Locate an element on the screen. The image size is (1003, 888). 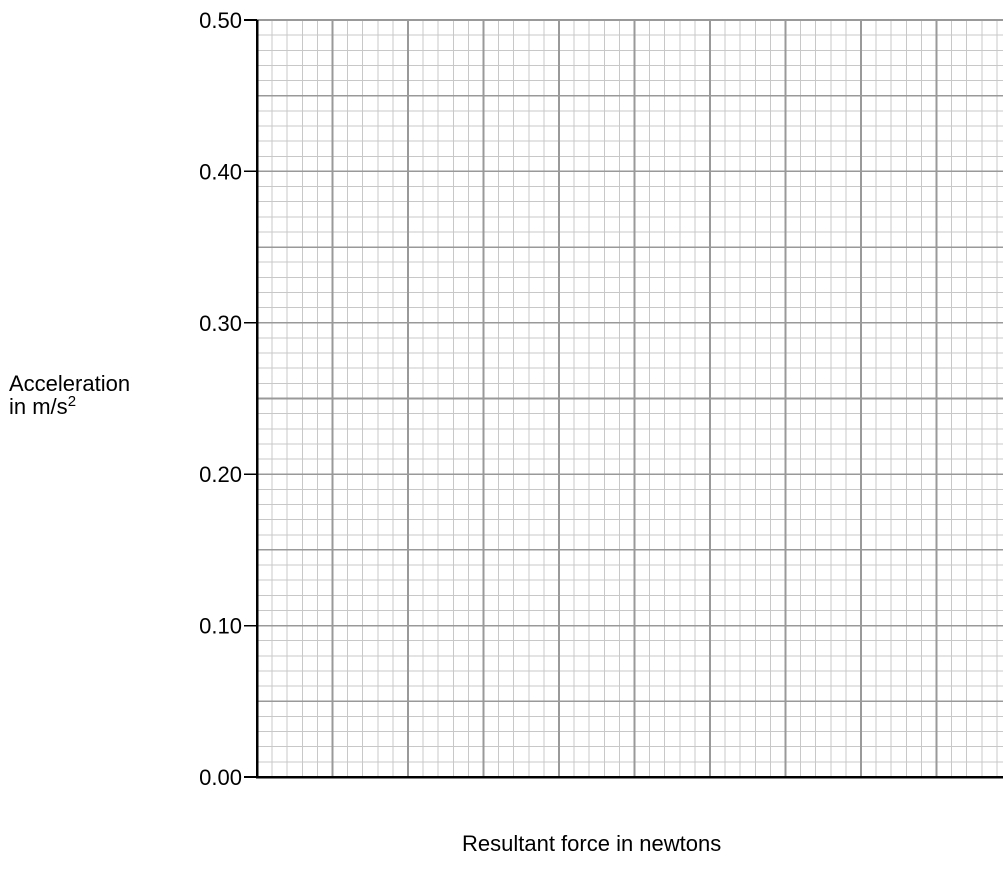
y-axis-label-line2: in m/s2 is located at coordinates (42, 406).